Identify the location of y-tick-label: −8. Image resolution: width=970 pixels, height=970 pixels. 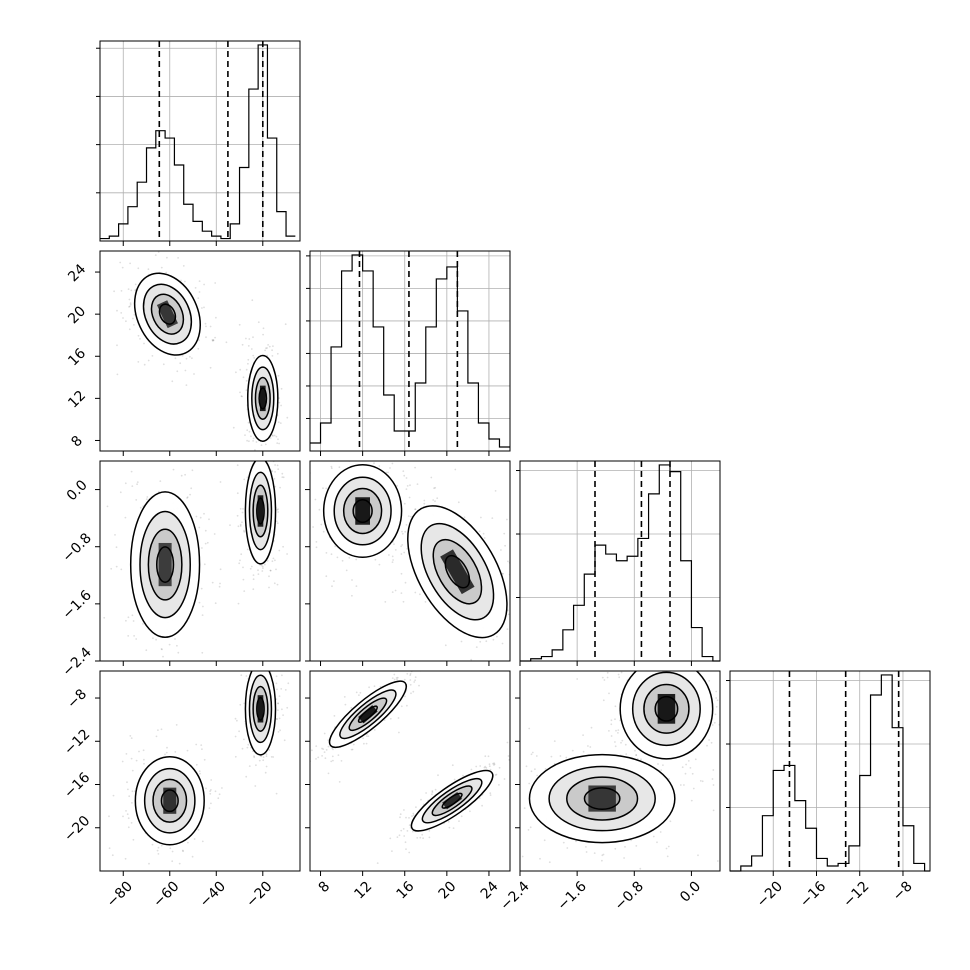
(77, 699).